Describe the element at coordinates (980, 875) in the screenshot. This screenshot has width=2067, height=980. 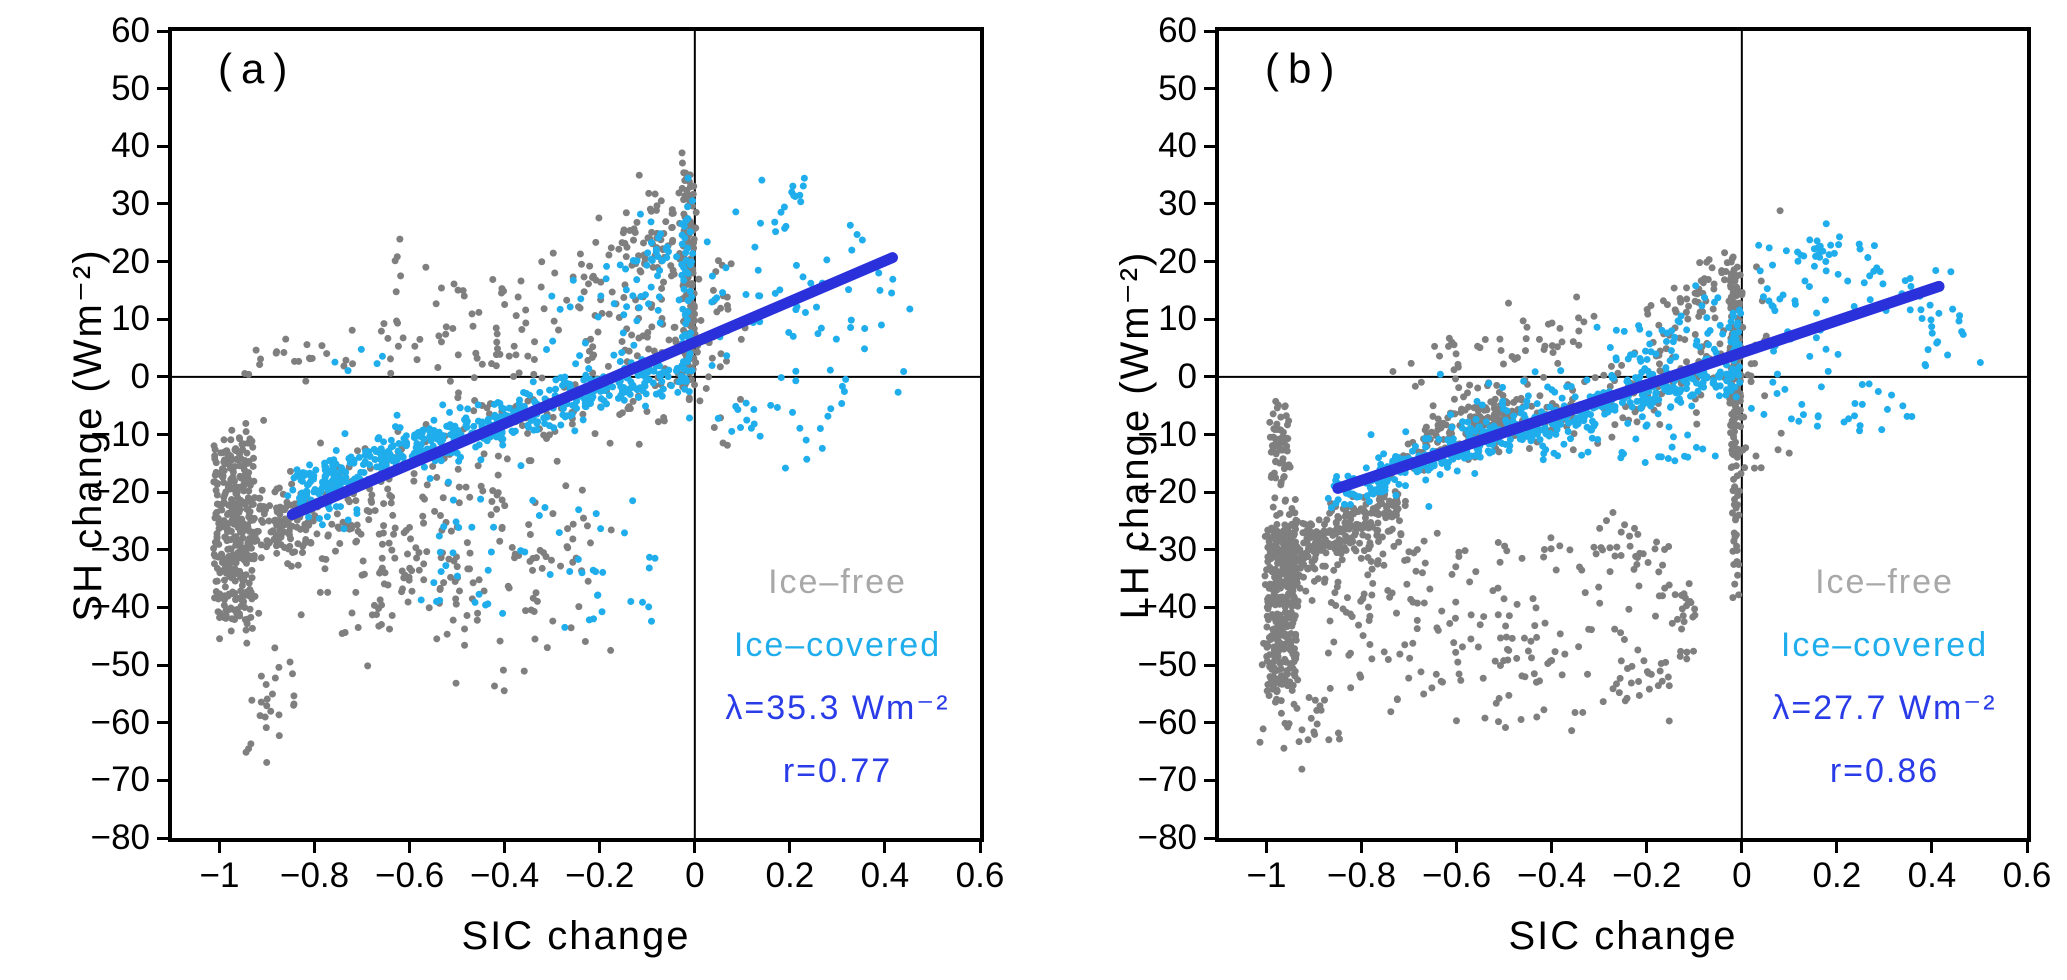
I see `x-tick-label: 0.6` at that location.